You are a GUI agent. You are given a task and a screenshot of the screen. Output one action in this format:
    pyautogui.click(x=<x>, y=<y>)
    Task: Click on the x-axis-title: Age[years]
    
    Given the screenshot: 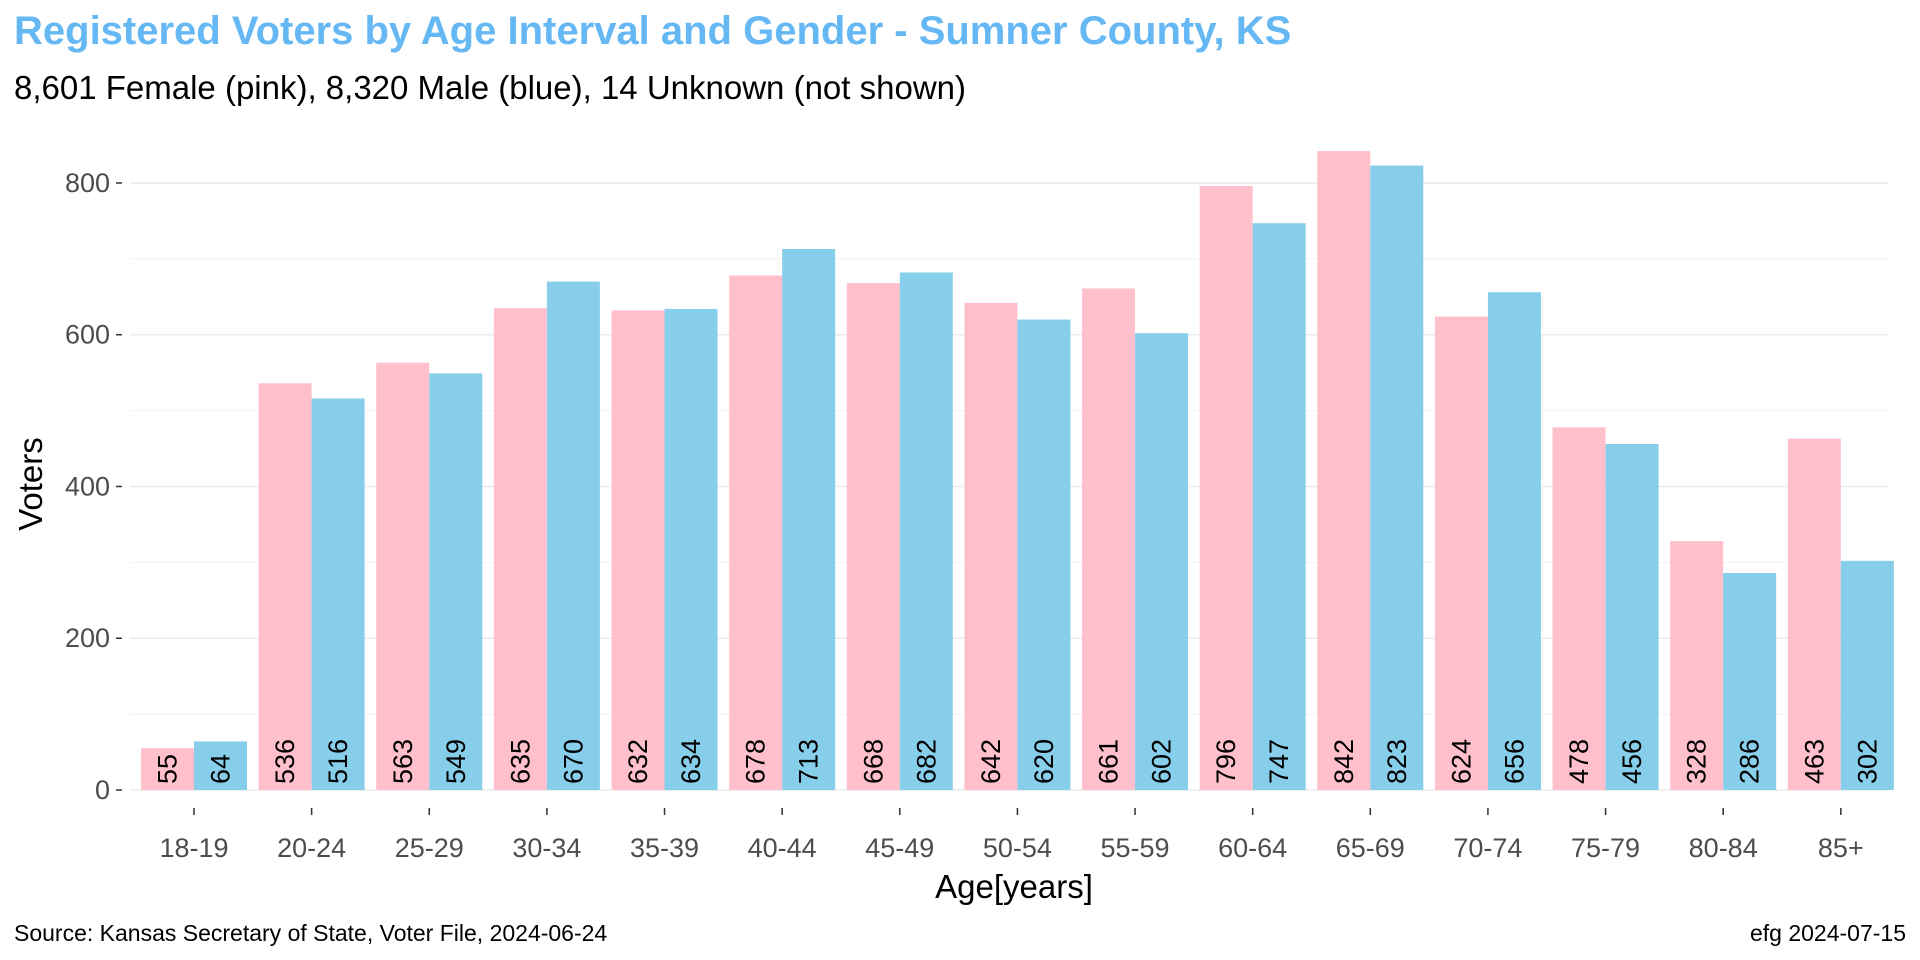 What is the action you would take?
    pyautogui.click(x=1014, y=886)
    